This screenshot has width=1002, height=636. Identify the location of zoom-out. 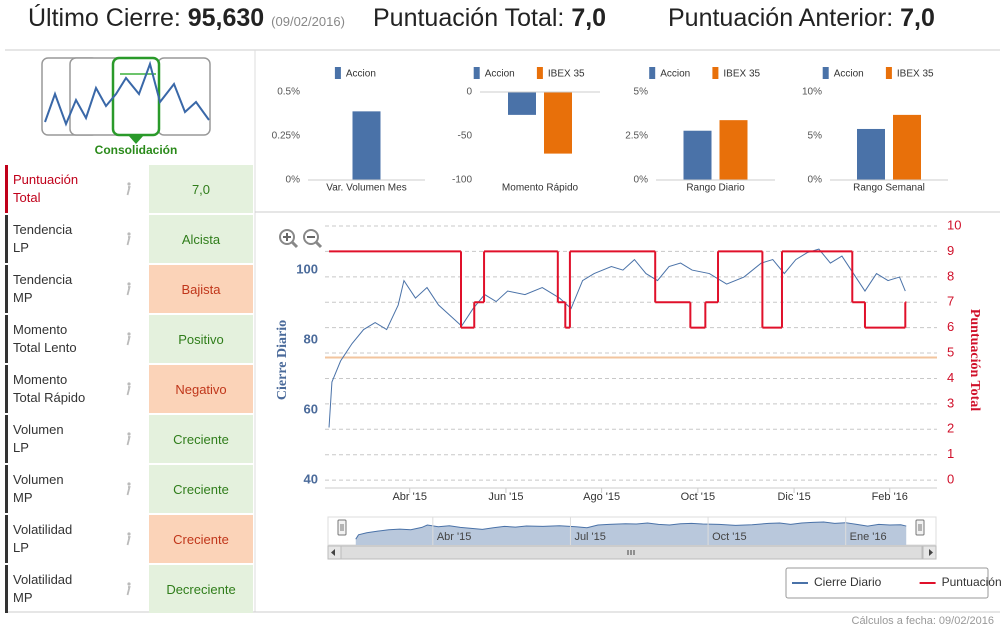
(313, 239).